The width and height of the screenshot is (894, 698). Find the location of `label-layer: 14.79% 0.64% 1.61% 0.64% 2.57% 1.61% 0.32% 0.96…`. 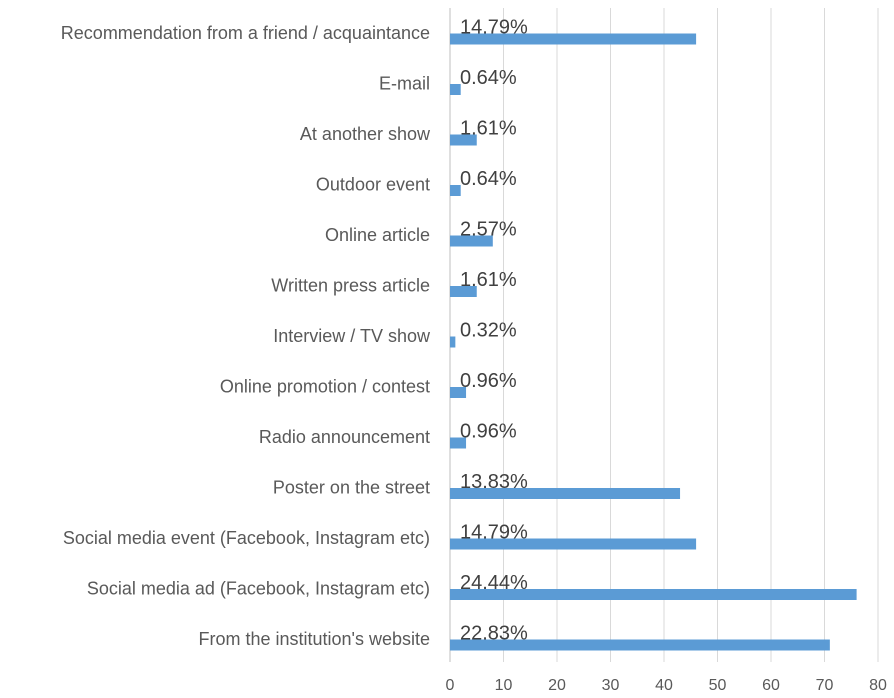

label-layer: 14.79% 0.64% 1.61% 0.64% 2.57% 1.61% 0.32% 0.96… is located at coordinates (494, 330).